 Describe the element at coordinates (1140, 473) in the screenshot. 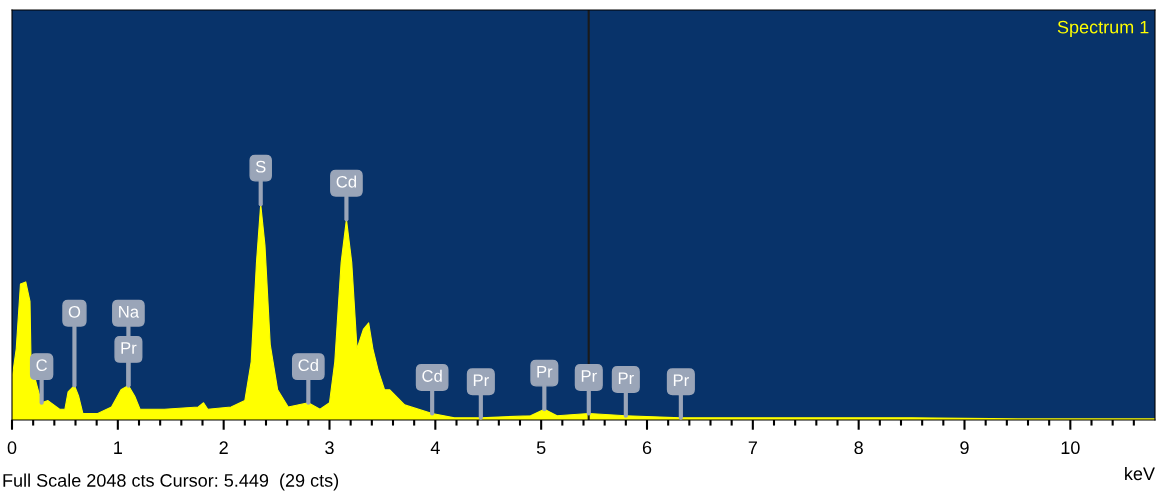

I see `x-axis-title: keV` at that location.